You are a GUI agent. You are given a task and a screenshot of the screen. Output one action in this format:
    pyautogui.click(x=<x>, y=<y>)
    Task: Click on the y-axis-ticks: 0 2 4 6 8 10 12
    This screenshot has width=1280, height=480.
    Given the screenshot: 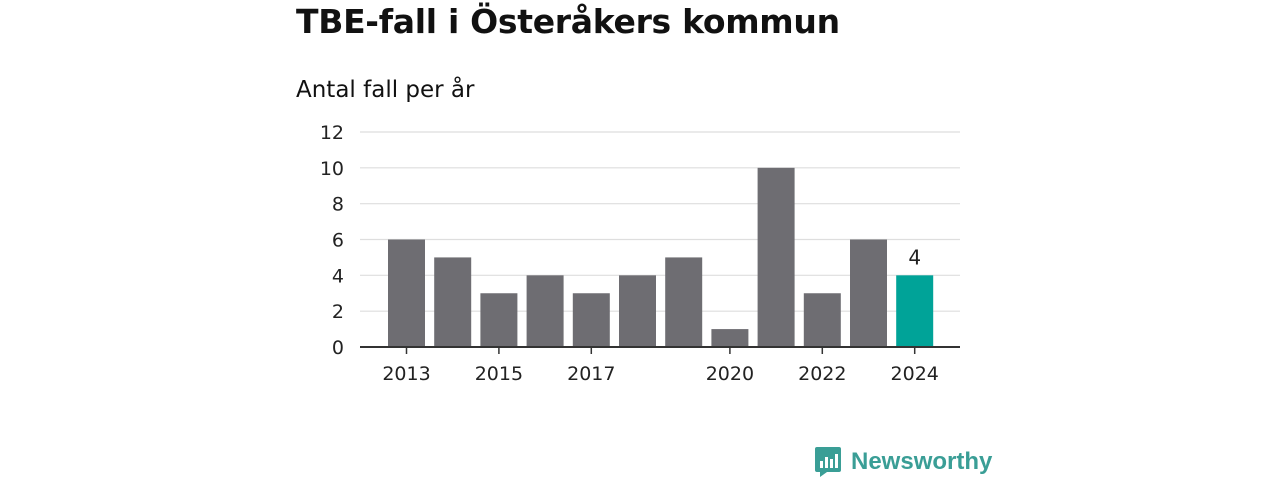 What is the action you would take?
    pyautogui.click(x=332, y=240)
    